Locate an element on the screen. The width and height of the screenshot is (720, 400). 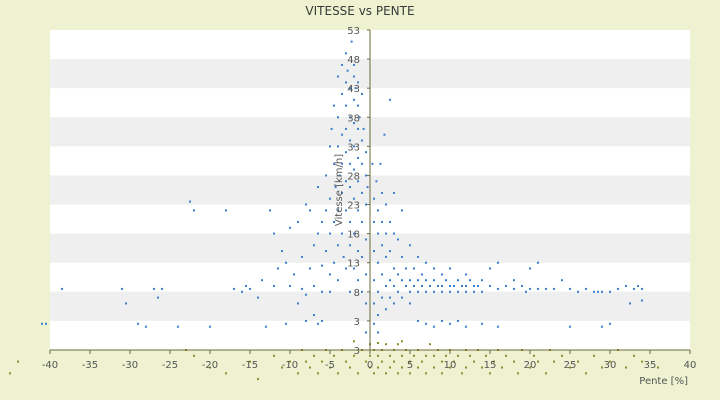
x-tick-label: -30 is located at coordinates (130, 365).